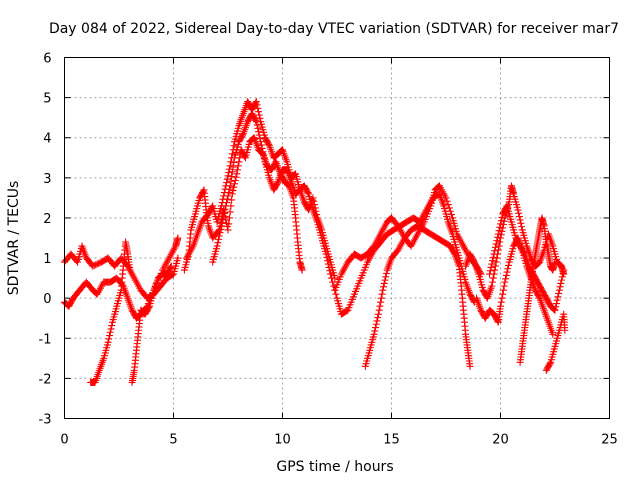 The width and height of the screenshot is (640, 480). Describe the element at coordinates (47, 259) in the screenshot. I see `y-tick-label: 1` at that location.